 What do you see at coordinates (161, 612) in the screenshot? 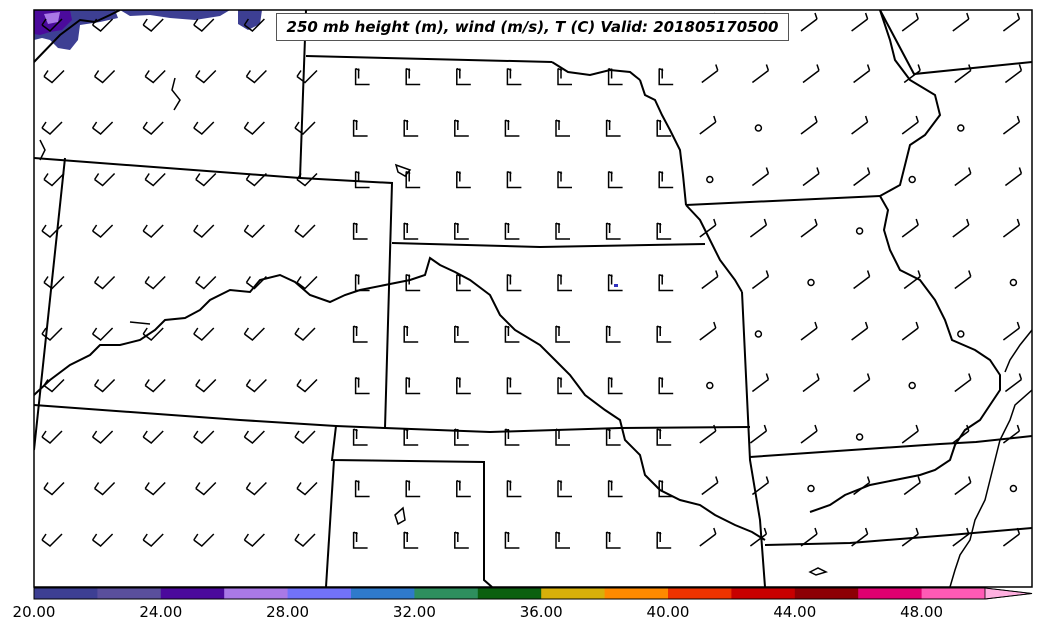
I see `colorbar-tick-label: 24.00` at bounding box center [161, 612].